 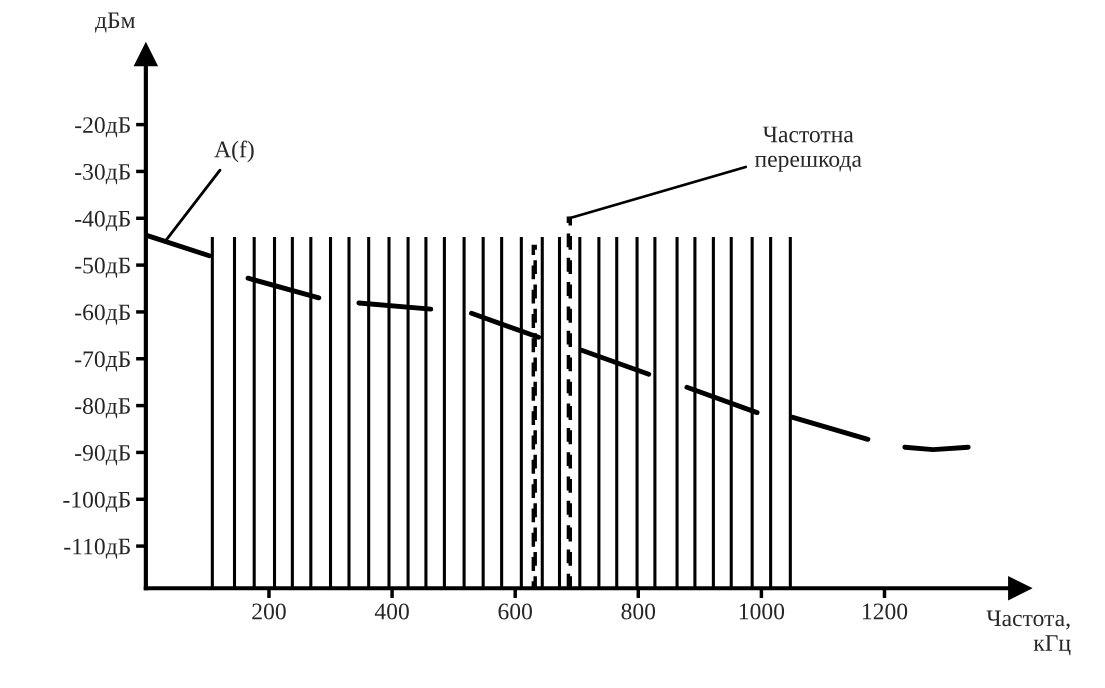 What do you see at coordinates (102, 267) in the screenshot?
I see `y-tick-label: -50дБ` at bounding box center [102, 267].